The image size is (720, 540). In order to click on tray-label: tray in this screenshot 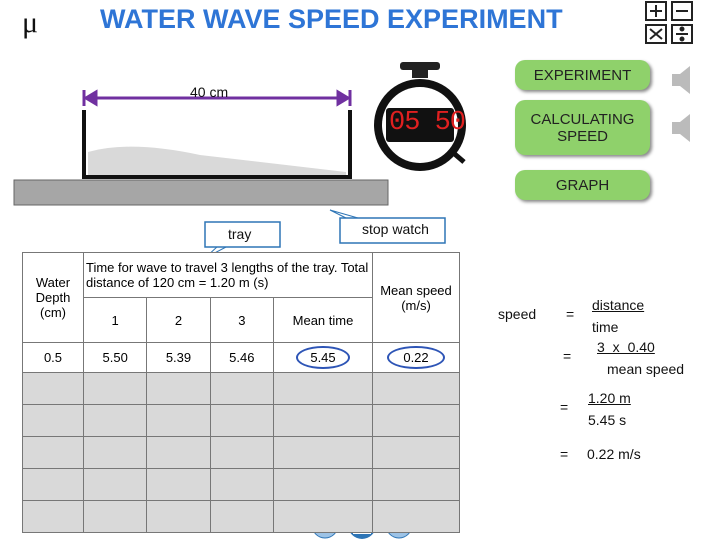, I will do `click(240, 234)`.